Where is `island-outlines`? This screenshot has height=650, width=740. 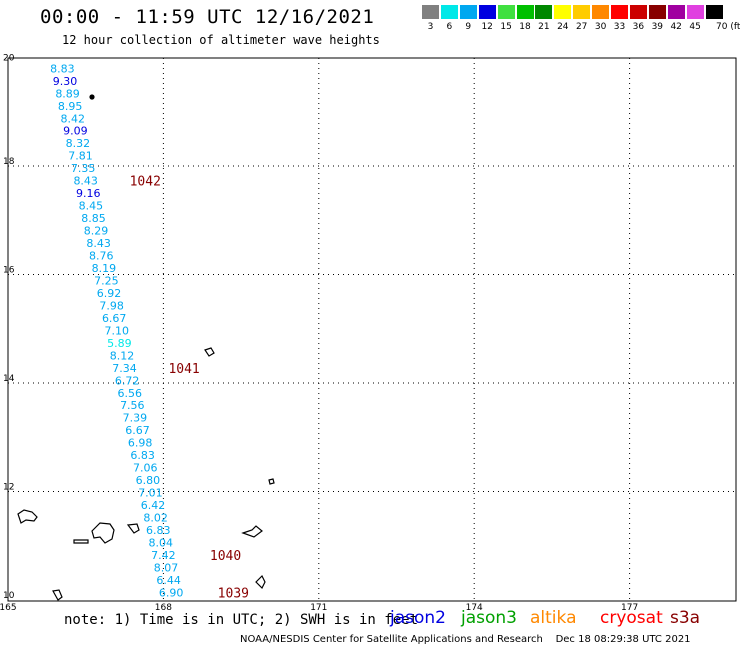
island-outlines is located at coordinates (146, 474).